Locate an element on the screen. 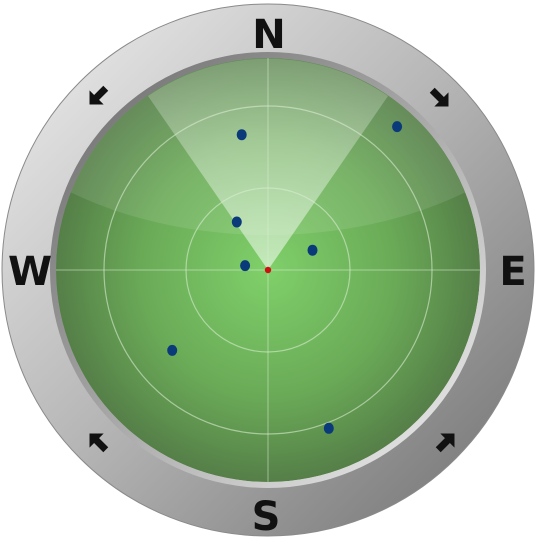 The height and width of the screenshot is (541, 541). arrow-sw is located at coordinates (99, 443).